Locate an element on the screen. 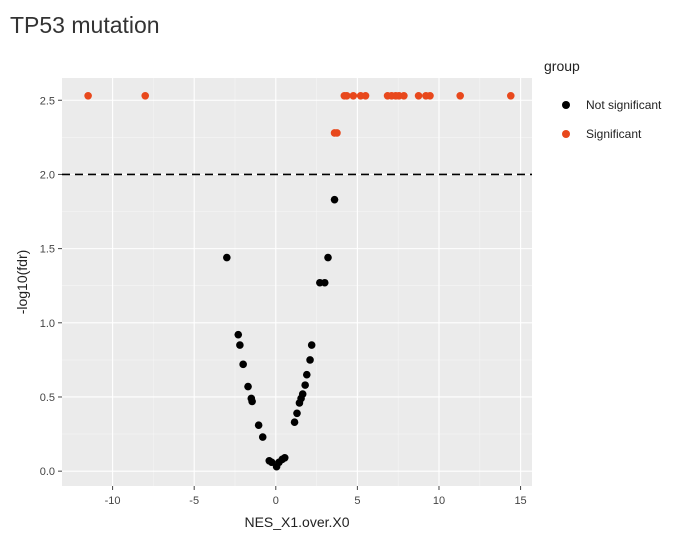  x-tick-label: 10 is located at coordinates (439, 501).